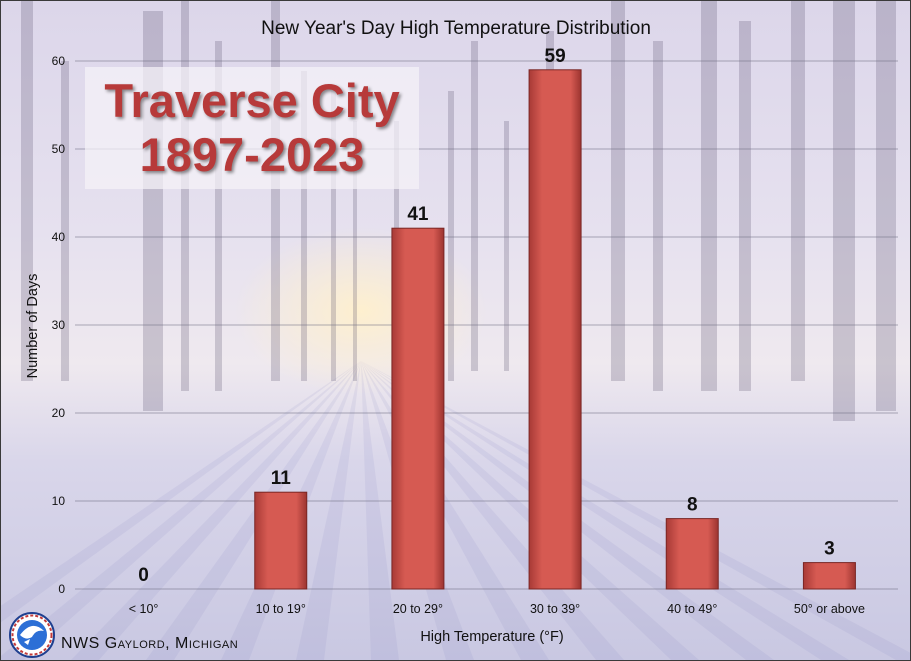 This screenshot has height=661, width=911. What do you see at coordinates (692, 505) in the screenshot?
I see `data-label: 8` at bounding box center [692, 505].